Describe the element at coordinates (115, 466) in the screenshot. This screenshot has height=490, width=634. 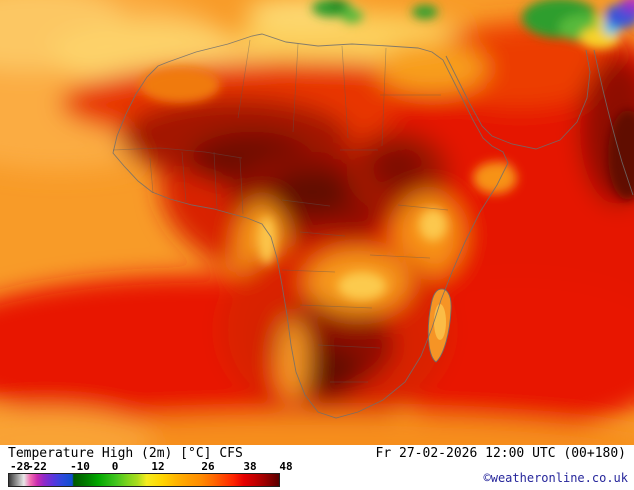
I see `legend-tick: 0` at that location.